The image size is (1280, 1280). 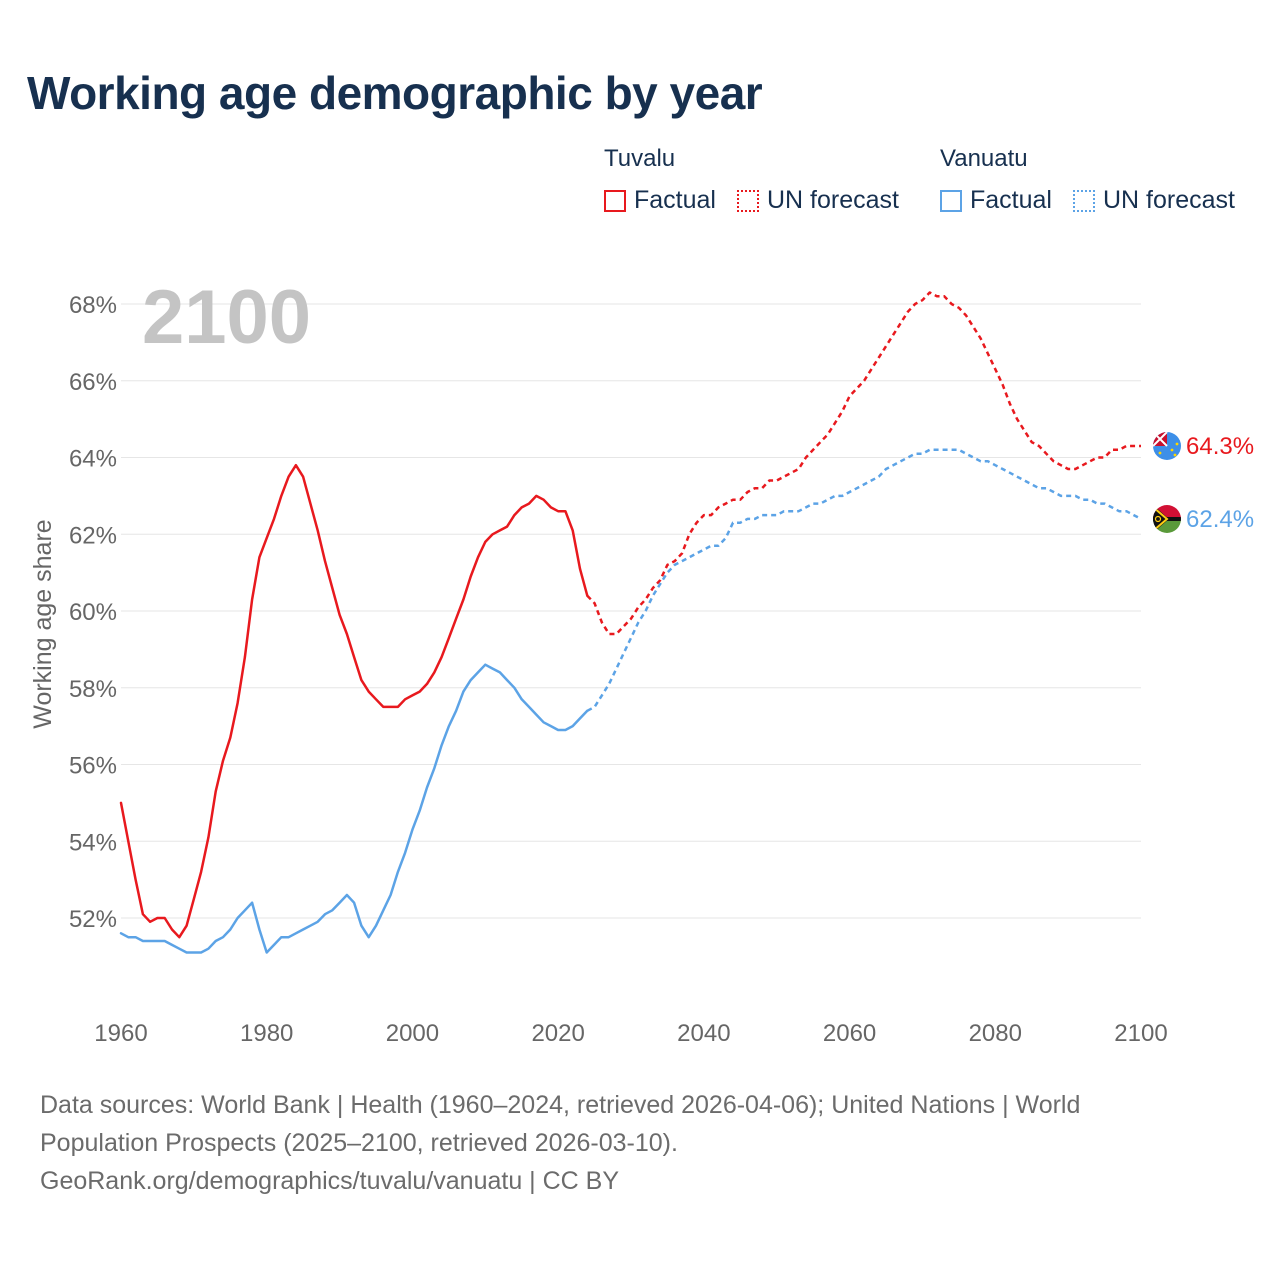 I want to click on vanuatu-forecast-line, so click(x=864, y=580).